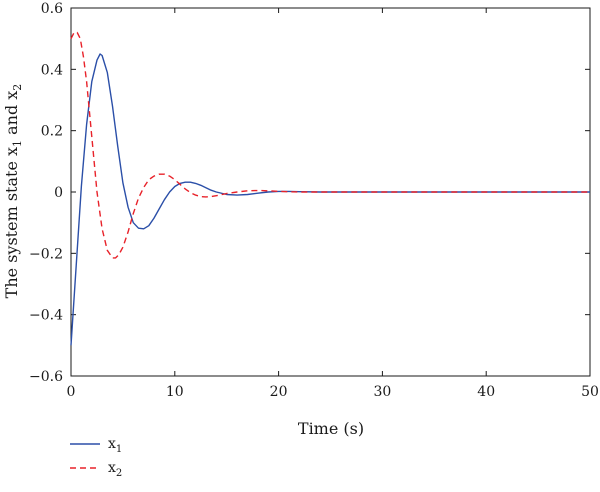  What do you see at coordinates (382, 392) in the screenshot?
I see `x-tick-label: 30` at bounding box center [382, 392].